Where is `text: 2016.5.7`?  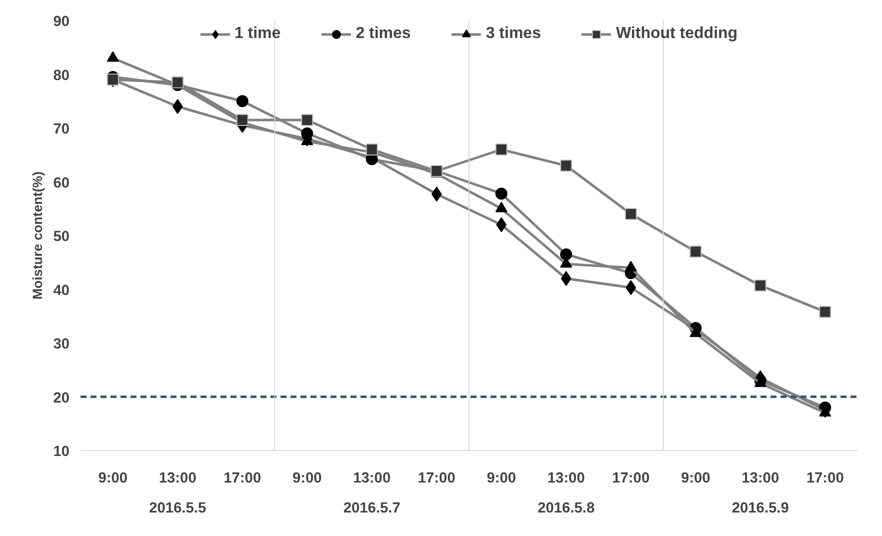
text: 2016.5.7 is located at coordinates (371, 508).